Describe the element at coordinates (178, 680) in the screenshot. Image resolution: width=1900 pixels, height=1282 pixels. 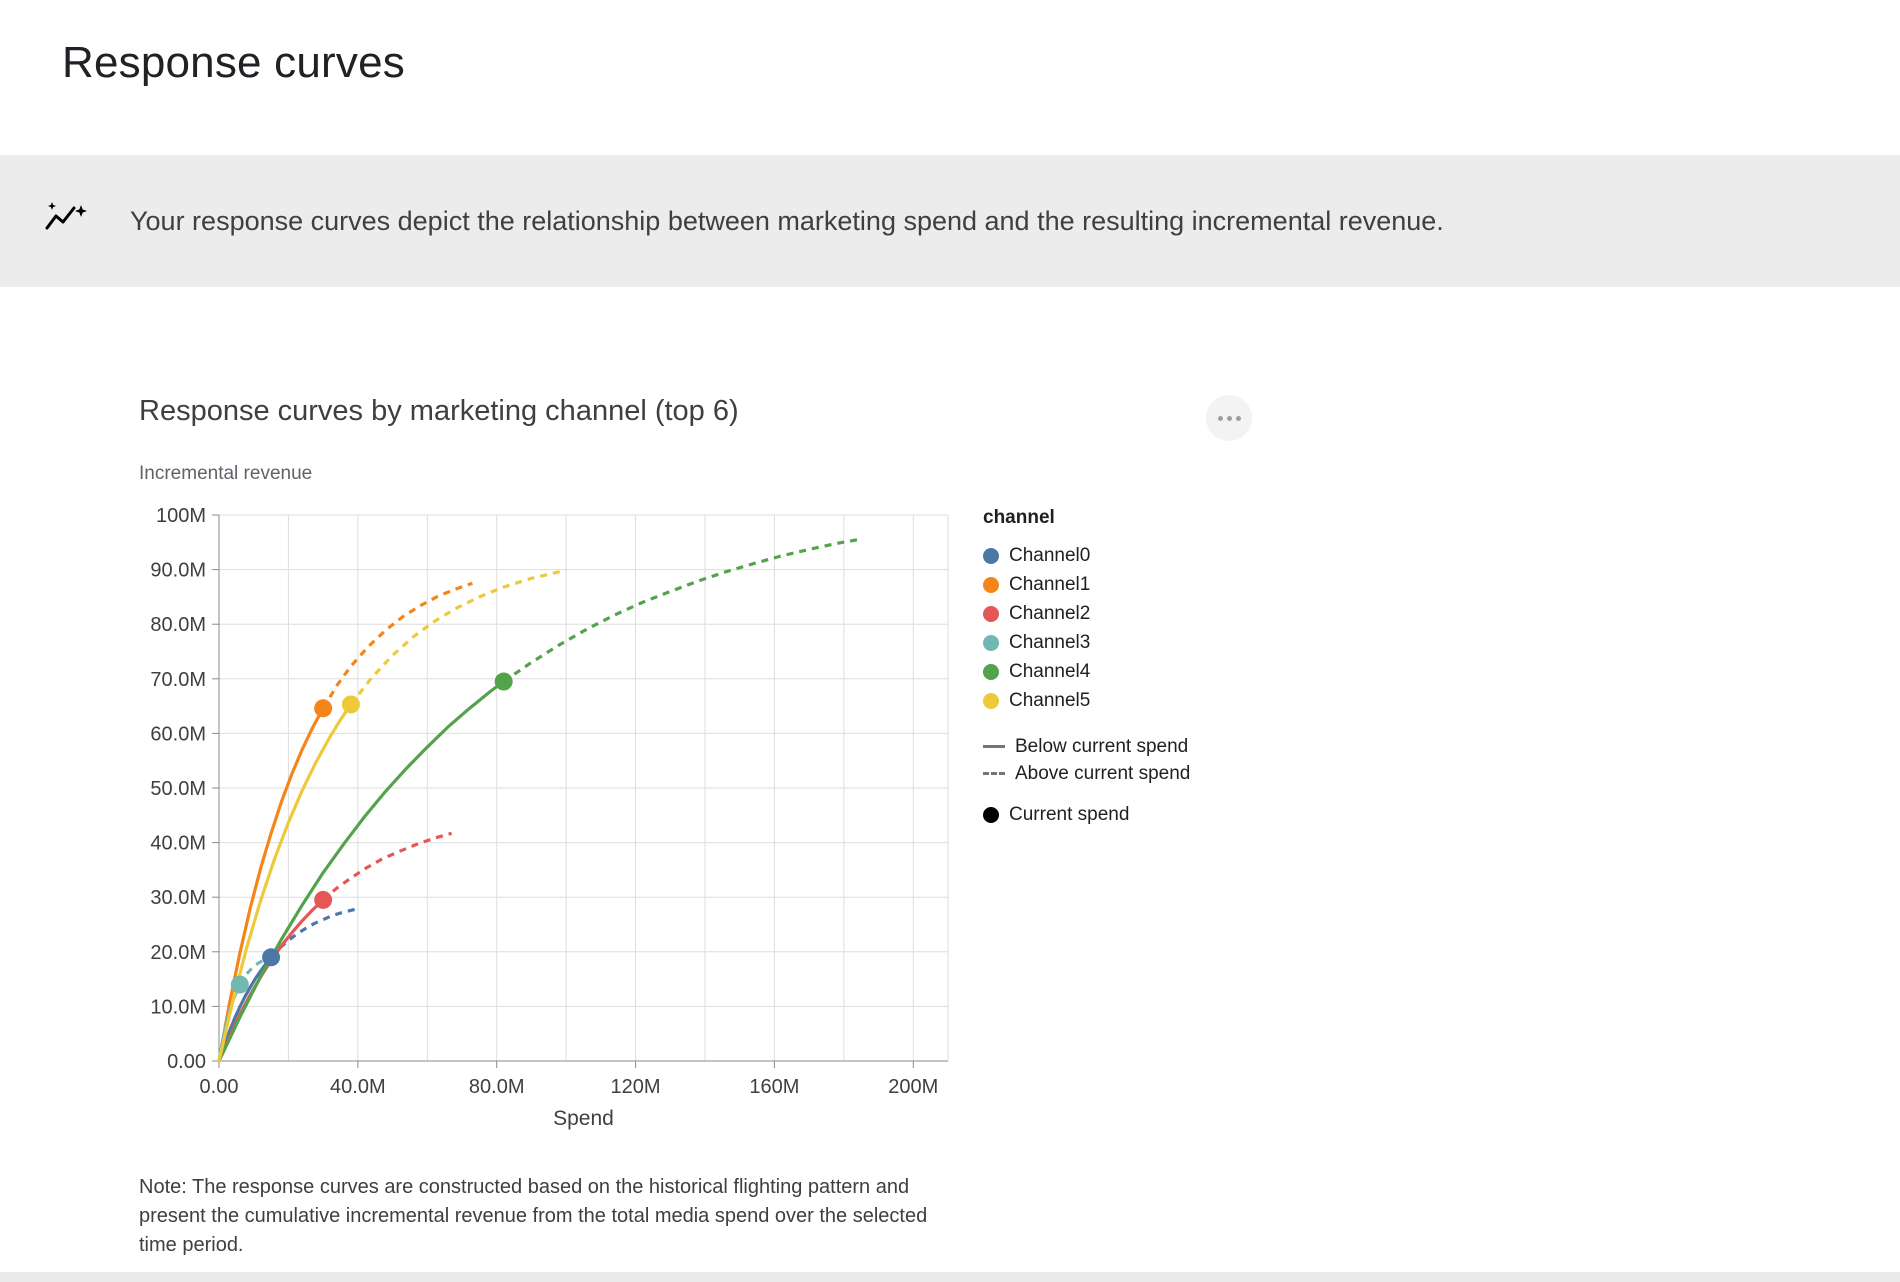
I see `svg-text: 70.0M` at that location.